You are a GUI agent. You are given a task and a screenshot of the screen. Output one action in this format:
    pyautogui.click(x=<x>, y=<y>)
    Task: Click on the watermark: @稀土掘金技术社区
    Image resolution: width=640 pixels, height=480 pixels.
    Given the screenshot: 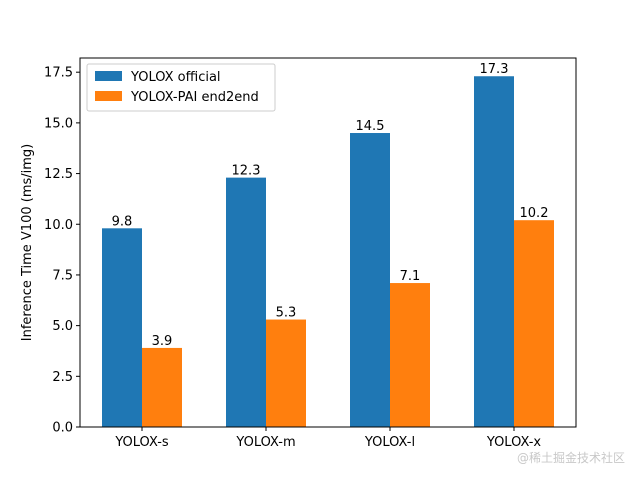 What is the action you would take?
    pyautogui.click(x=571, y=457)
    